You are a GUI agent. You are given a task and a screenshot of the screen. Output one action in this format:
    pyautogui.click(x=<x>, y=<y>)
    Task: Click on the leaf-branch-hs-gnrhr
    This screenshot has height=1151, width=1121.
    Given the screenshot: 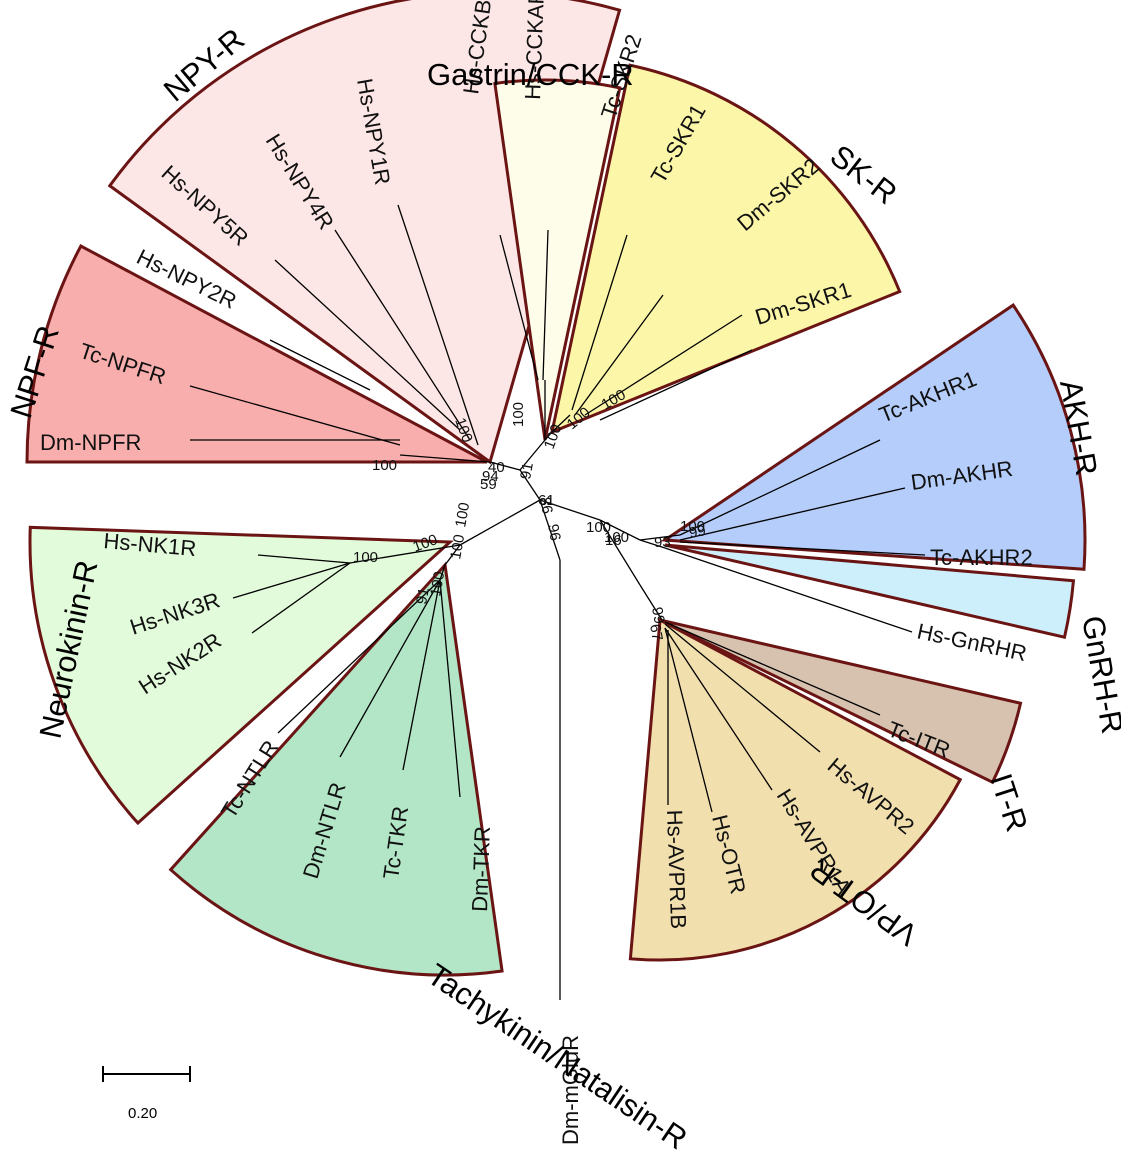 What is the action you would take?
    pyautogui.click(x=788, y=590)
    